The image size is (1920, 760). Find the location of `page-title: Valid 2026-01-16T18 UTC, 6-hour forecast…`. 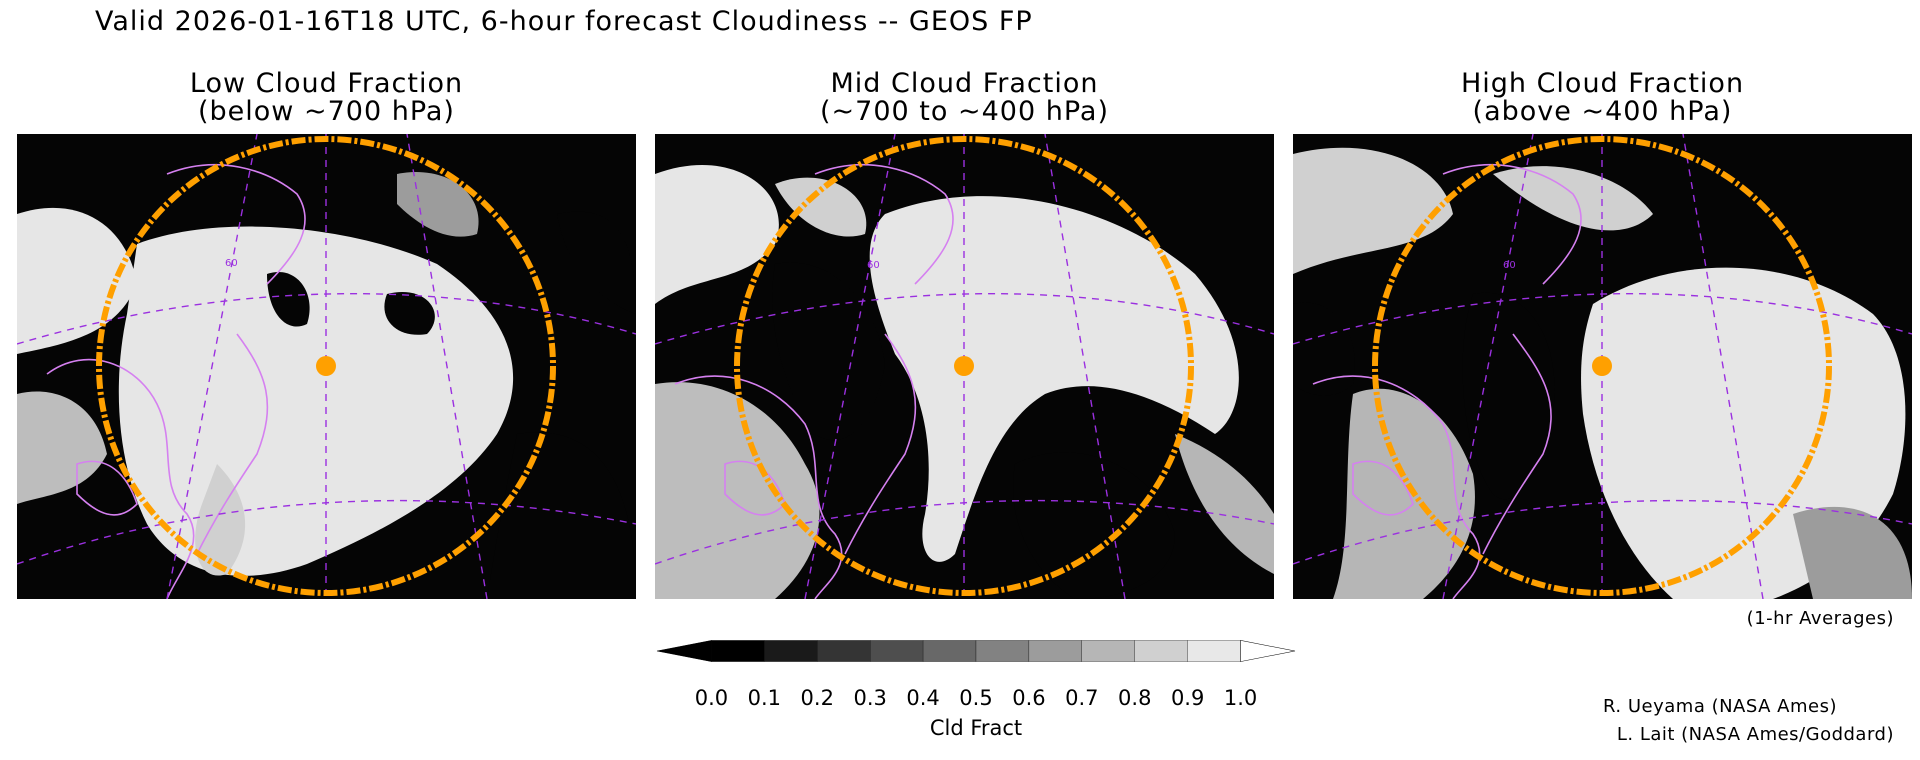

page-title: Valid 2026-01-16T18 UTC, 6-hour forecast… is located at coordinates (564, 21).